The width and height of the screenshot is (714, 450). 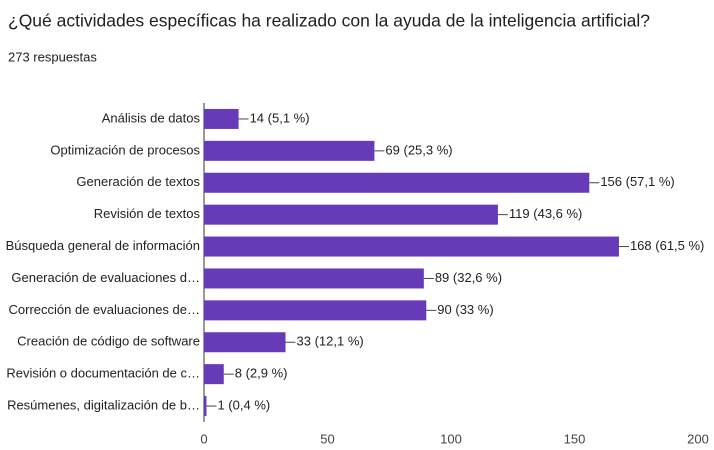 What do you see at coordinates (545, 213) in the screenshot?
I see `data-label: 119 (43,6 %)` at bounding box center [545, 213].